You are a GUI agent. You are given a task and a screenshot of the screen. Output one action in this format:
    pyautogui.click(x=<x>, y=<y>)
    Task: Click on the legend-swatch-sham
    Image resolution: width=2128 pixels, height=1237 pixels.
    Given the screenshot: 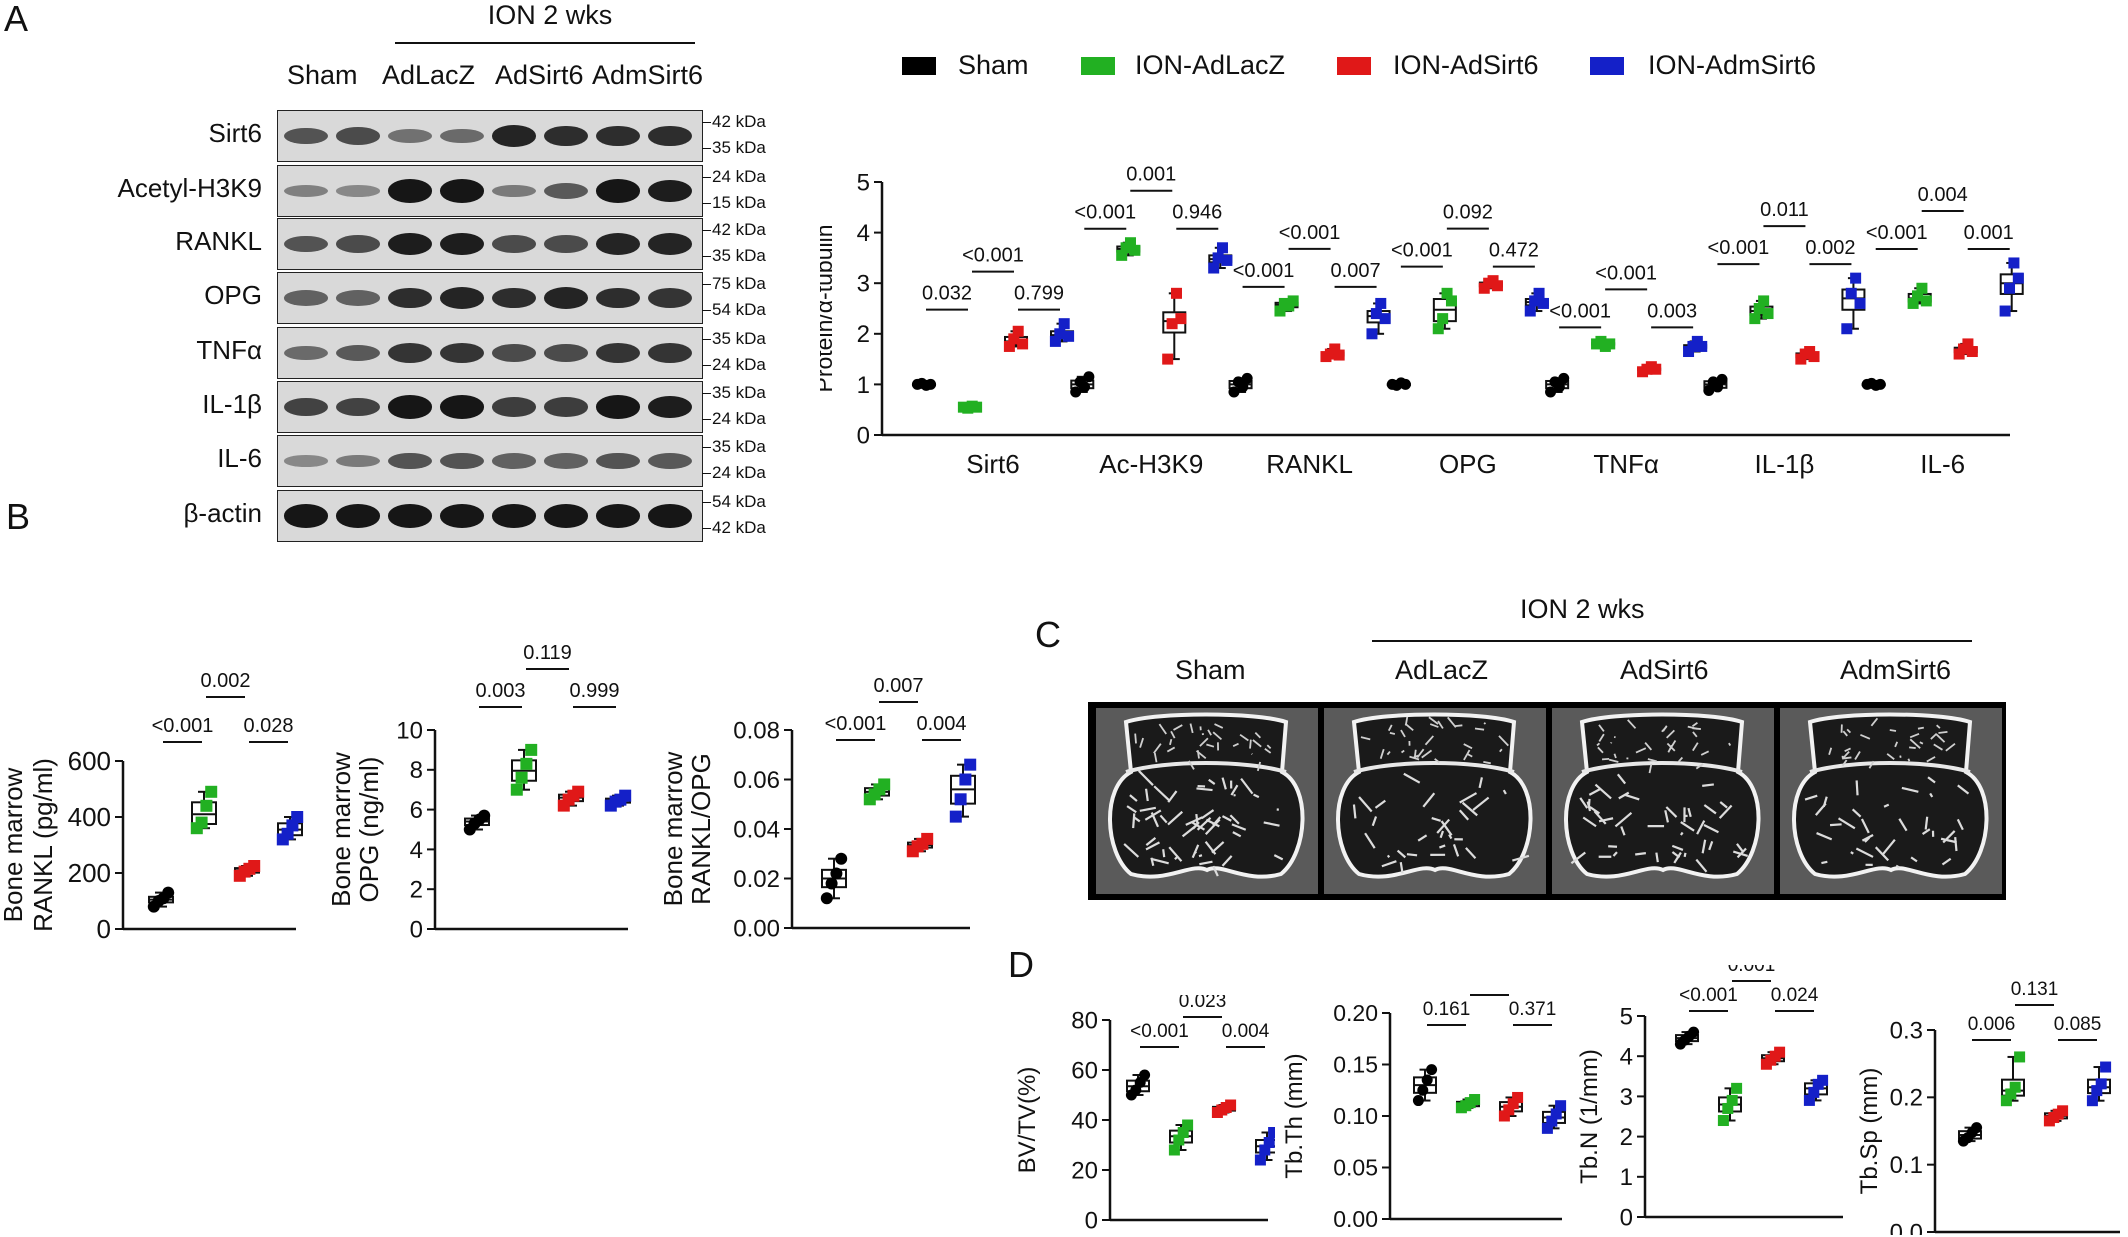 What is the action you would take?
    pyautogui.click(x=919, y=66)
    